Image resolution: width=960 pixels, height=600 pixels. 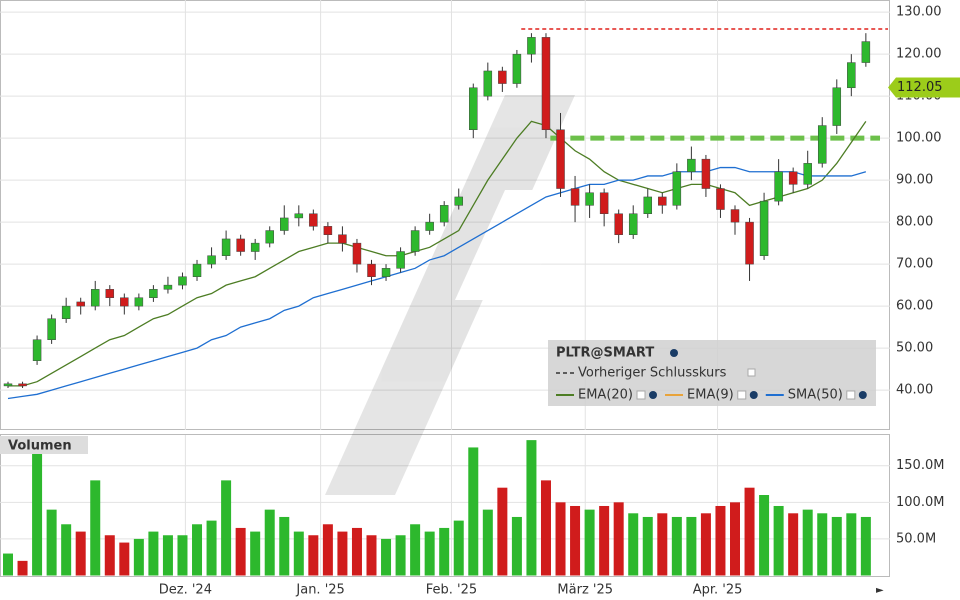 I want to click on legend-entry: Vorheriger Schlusskurs, so click(x=652, y=373).